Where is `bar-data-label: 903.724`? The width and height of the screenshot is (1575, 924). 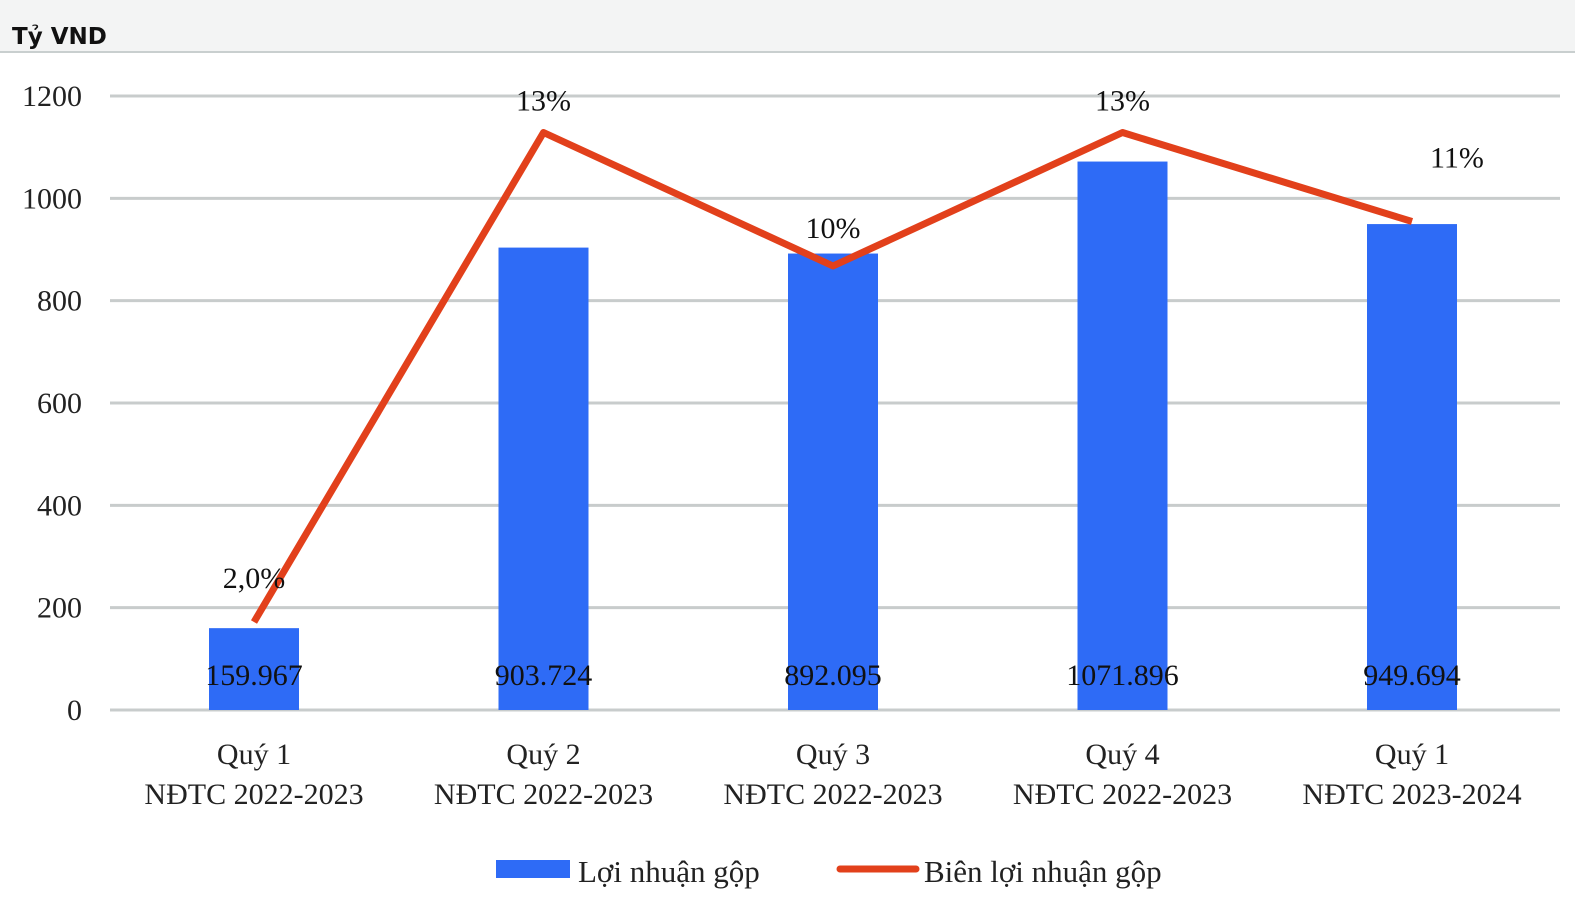
bar-data-label: 903.724 is located at coordinates (544, 675).